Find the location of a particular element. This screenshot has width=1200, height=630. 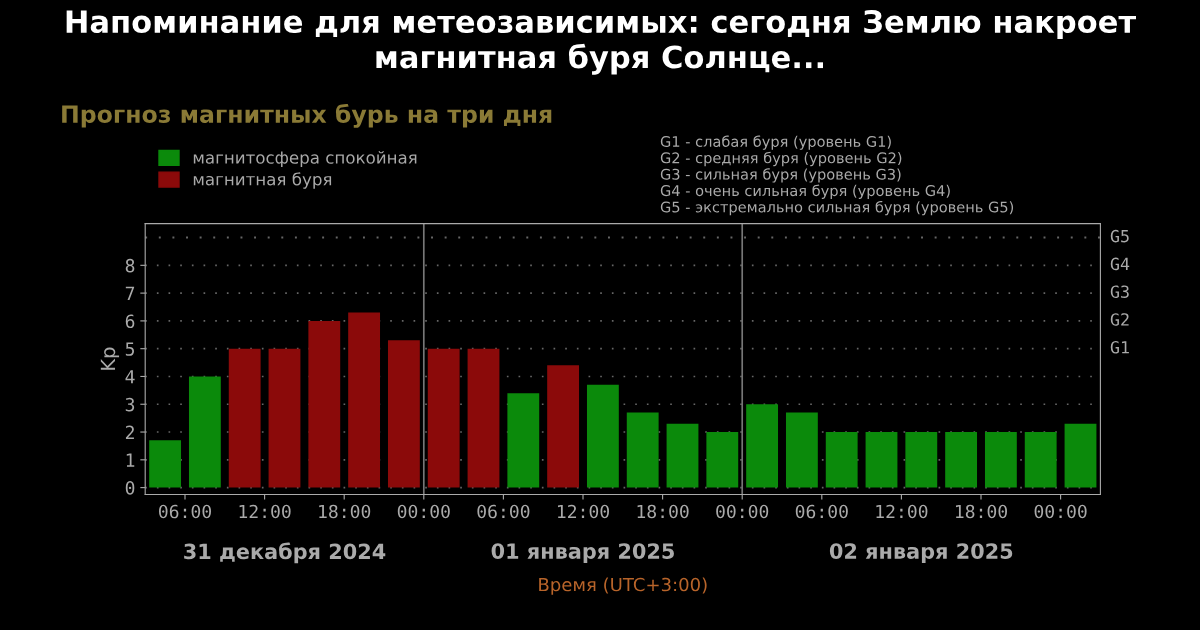

text: G4 - очень сильная буря (уровень G4) is located at coordinates (805, 191).